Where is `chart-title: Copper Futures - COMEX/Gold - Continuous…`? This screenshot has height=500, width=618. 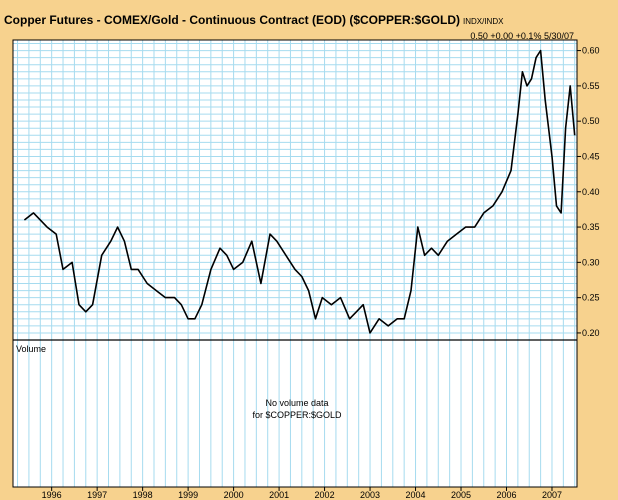 chart-title: Copper Futures - COMEX/Gold - Continuous… is located at coordinates (253, 20).